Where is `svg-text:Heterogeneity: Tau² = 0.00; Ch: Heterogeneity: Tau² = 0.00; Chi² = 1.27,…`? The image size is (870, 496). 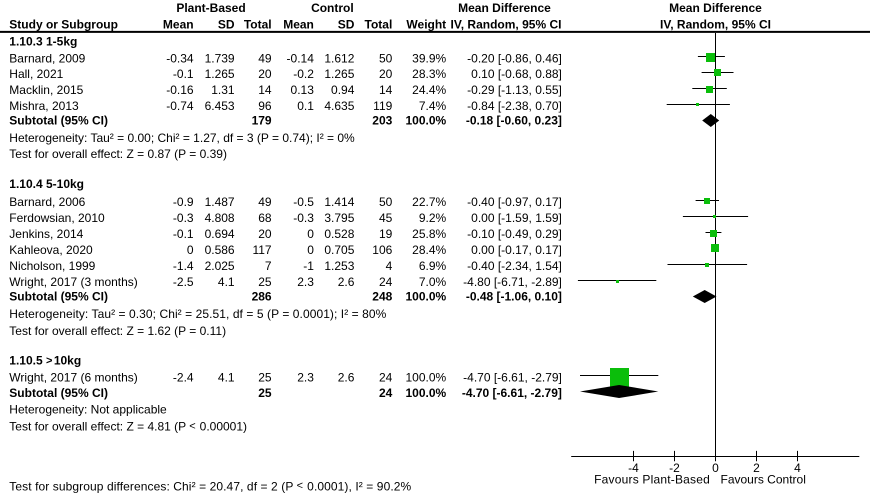 svg-text:Heterogeneity: Tau² = 0.00; Ch: Heterogeneity: Tau² = 0.00; Chi² = 1.27,… is located at coordinates (182, 138).